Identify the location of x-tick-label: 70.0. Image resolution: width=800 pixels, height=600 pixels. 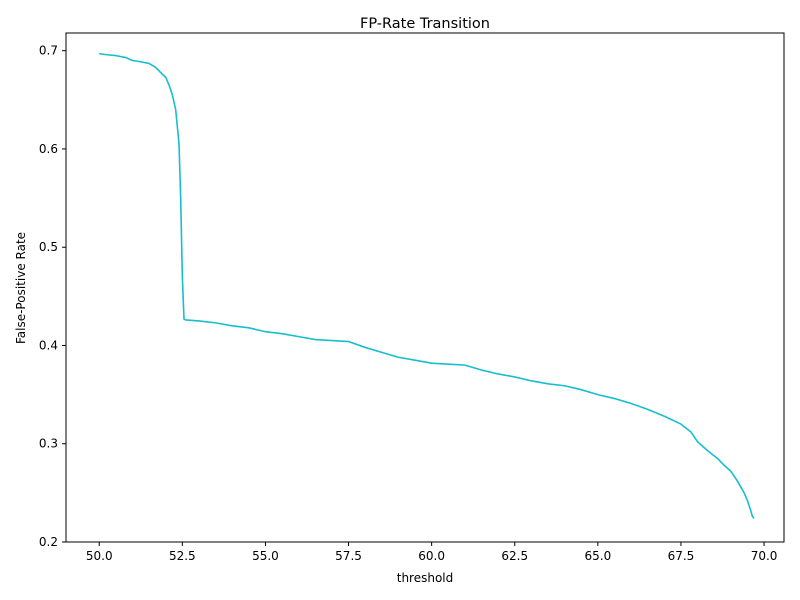
(764, 556).